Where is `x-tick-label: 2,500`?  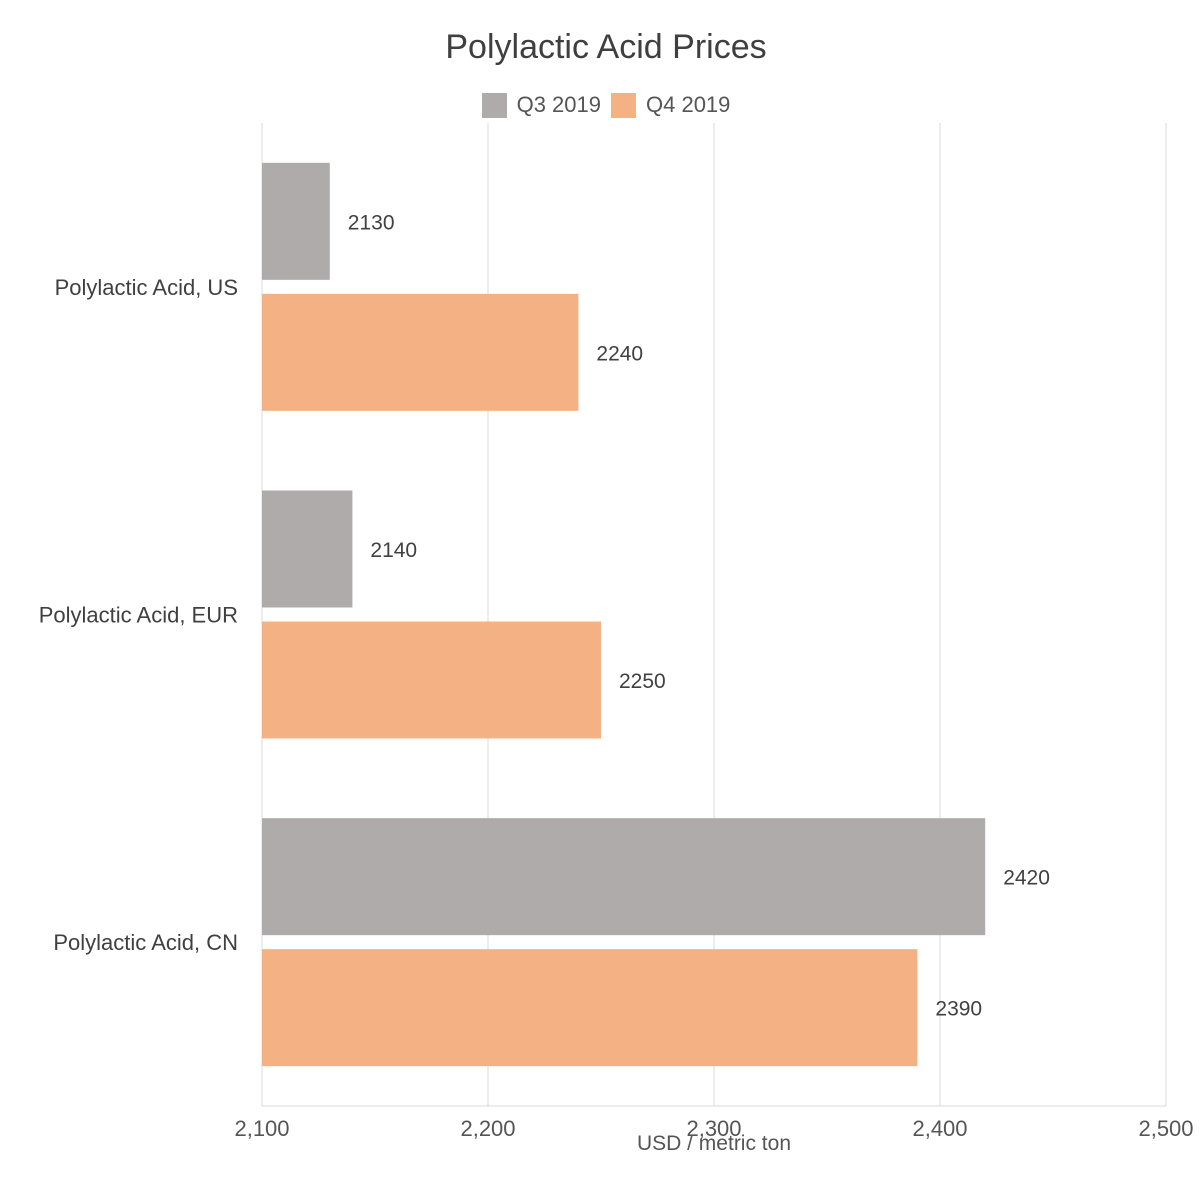
x-tick-label: 2,500 is located at coordinates (1165, 1128).